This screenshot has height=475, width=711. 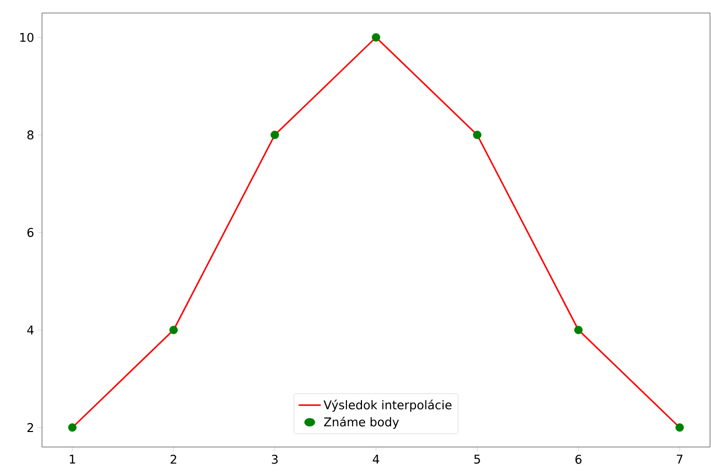 What do you see at coordinates (477, 459) in the screenshot?
I see `x-tick-label: 5` at bounding box center [477, 459].